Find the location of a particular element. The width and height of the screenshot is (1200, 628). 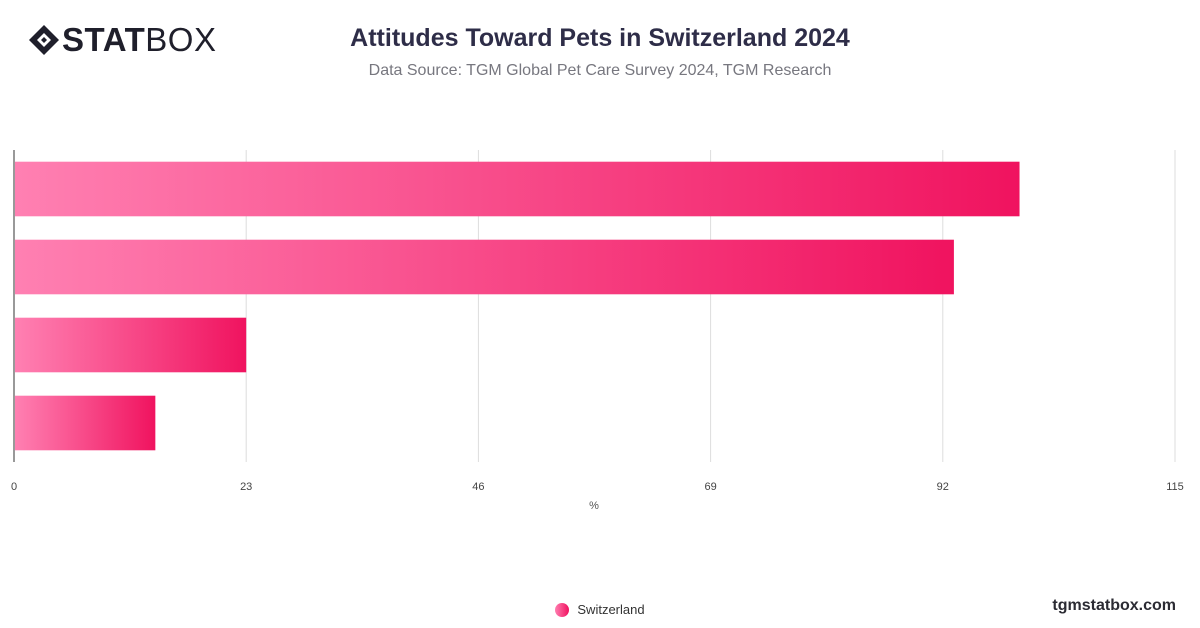

website-label: tgmstatbox.com is located at coordinates (1114, 605).